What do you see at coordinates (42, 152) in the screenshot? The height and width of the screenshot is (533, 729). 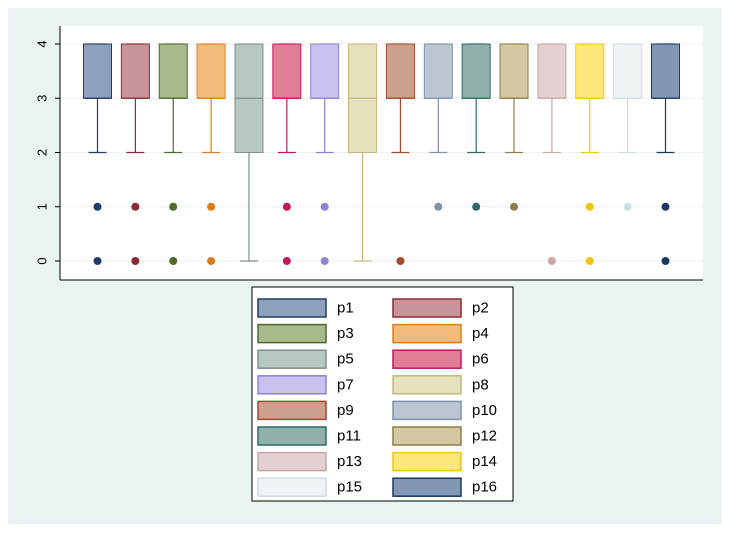 I see `y-tick-label: 2` at bounding box center [42, 152].